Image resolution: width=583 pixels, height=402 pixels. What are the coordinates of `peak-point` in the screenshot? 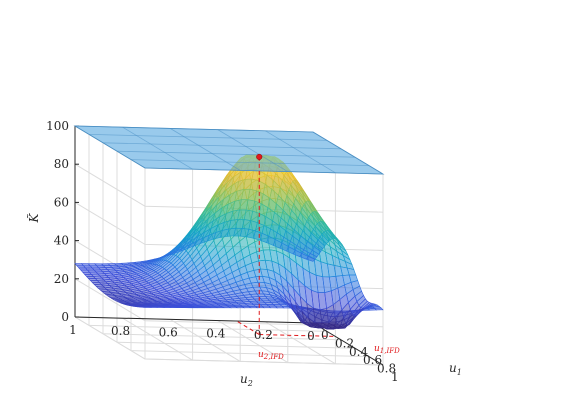 It's located at (259, 156).